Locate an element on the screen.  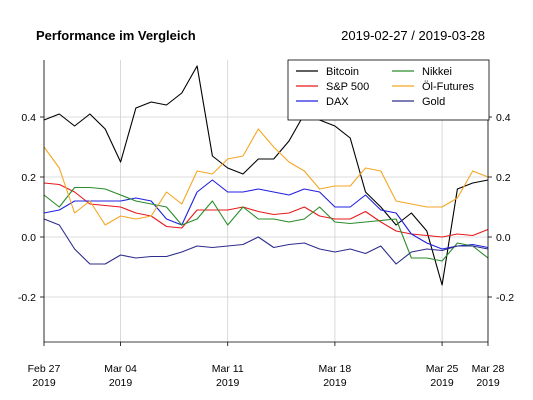
y-tick-label-right: 0.0 is located at coordinates (503, 238).